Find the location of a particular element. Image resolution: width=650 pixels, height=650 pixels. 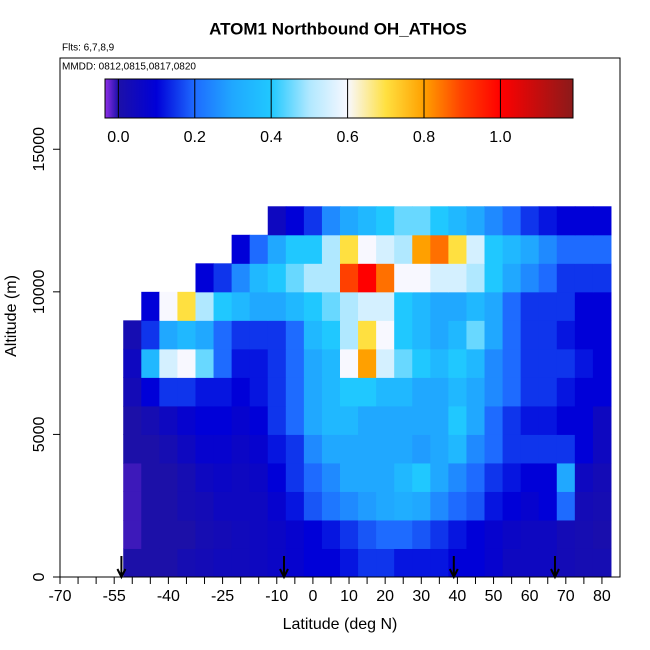

y-tick-label: 0 is located at coordinates (39, 576).